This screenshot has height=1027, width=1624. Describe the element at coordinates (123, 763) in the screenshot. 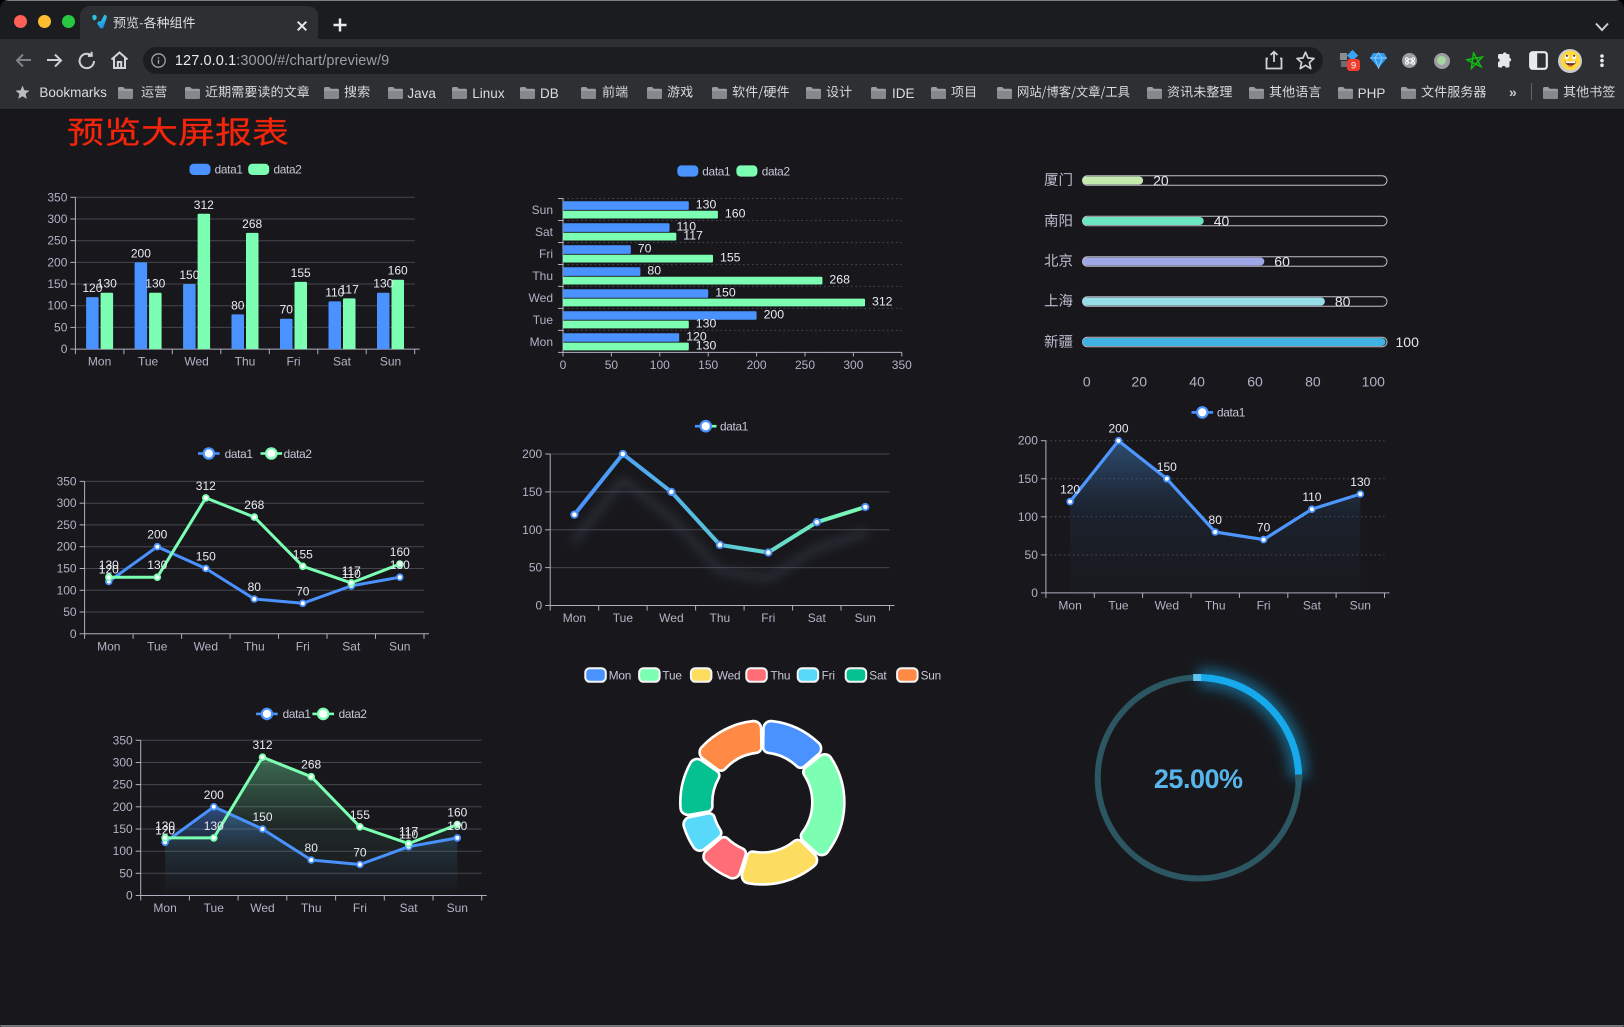

I see `svg-text: 300` at that location.